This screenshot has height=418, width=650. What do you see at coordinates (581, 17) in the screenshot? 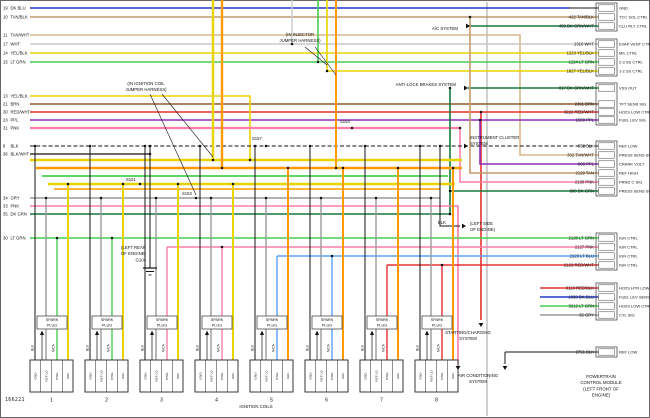
I see `pcm-wire-label: 422 TAN/BLK` at bounding box center [581, 17].